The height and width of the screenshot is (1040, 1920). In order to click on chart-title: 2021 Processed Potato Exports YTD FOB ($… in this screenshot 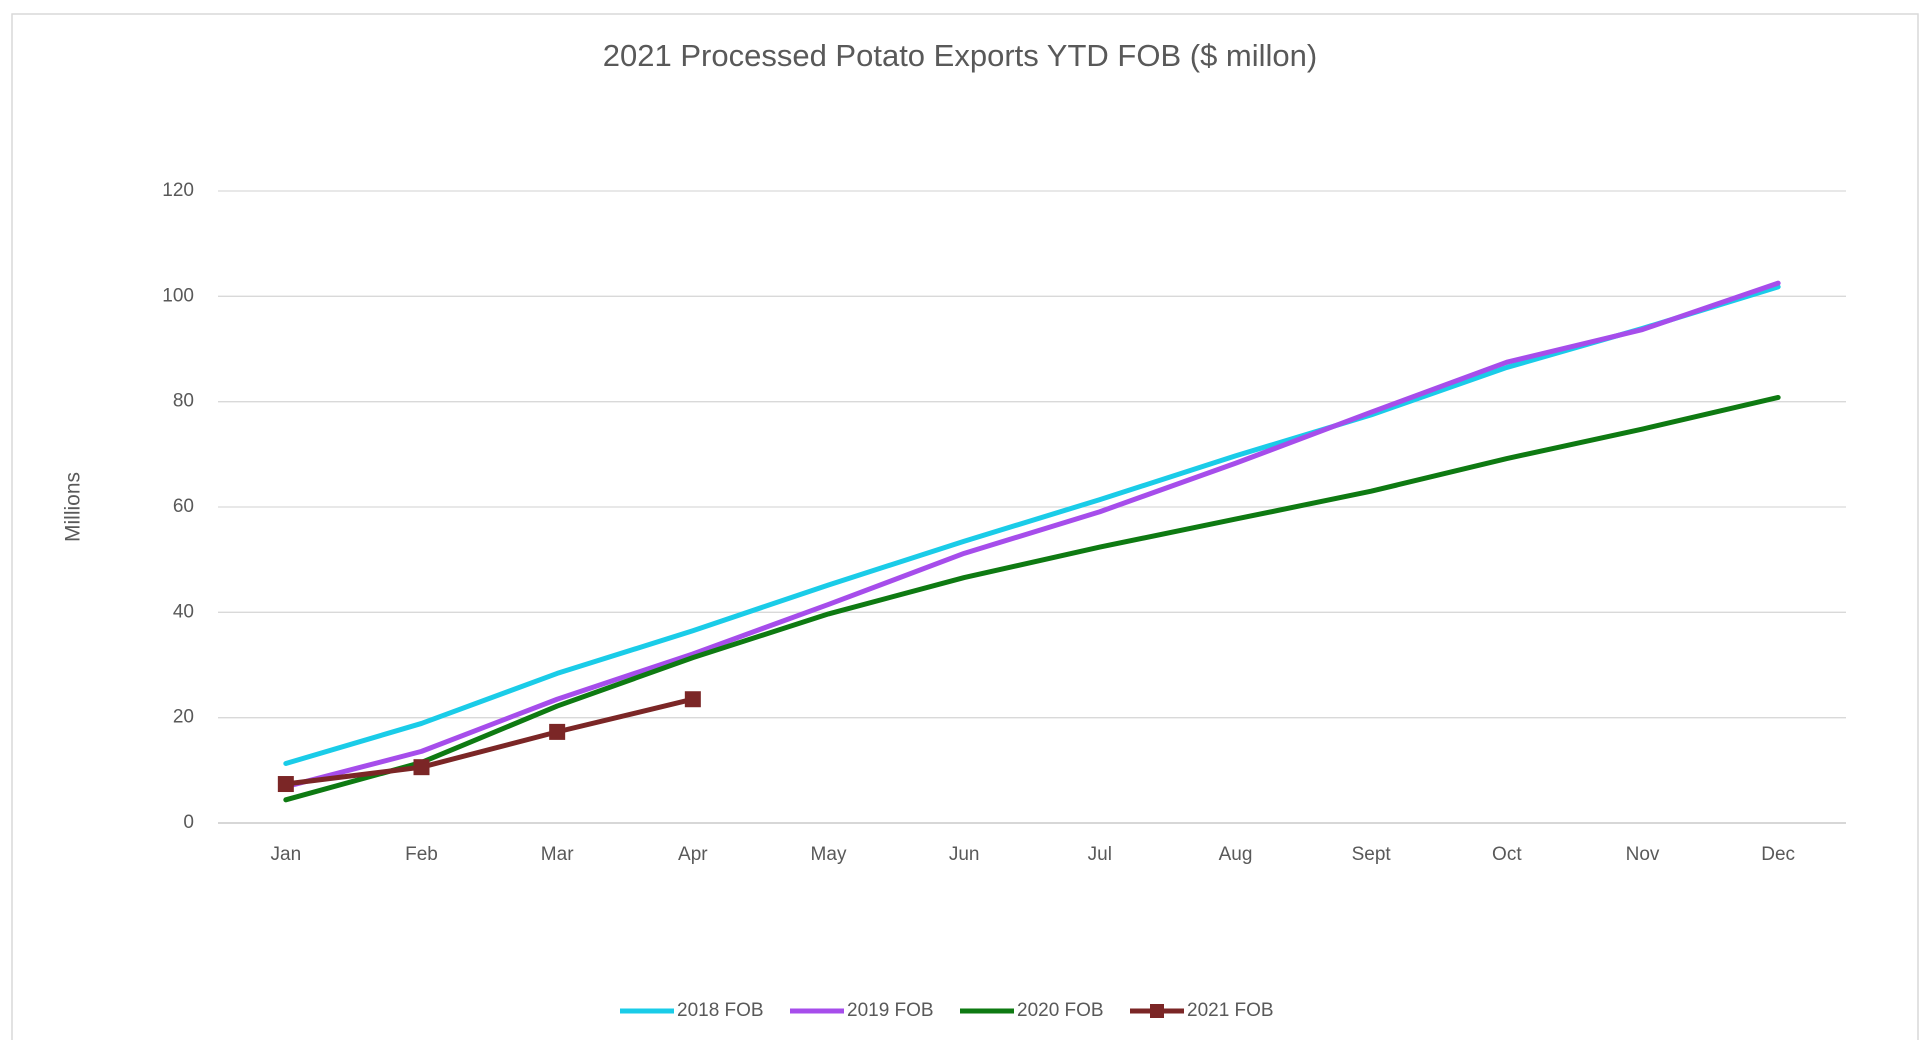, I will do `click(960, 55)`.